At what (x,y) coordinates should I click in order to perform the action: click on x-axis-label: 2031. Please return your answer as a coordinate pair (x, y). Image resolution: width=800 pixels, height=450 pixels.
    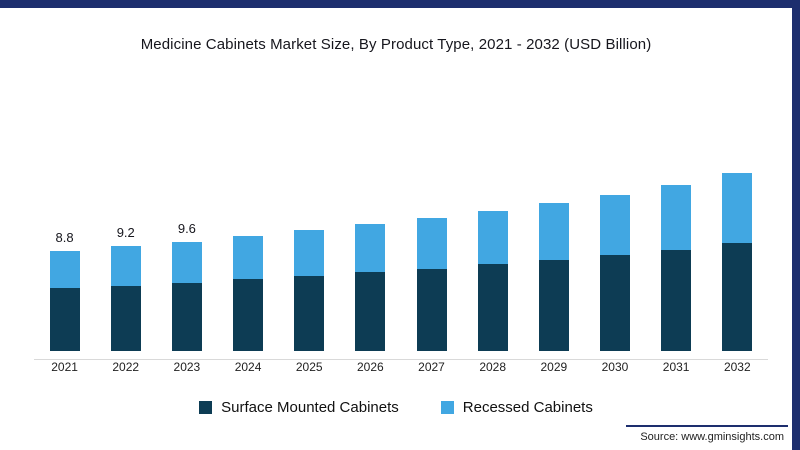
    Looking at the image, I should click on (676, 367).